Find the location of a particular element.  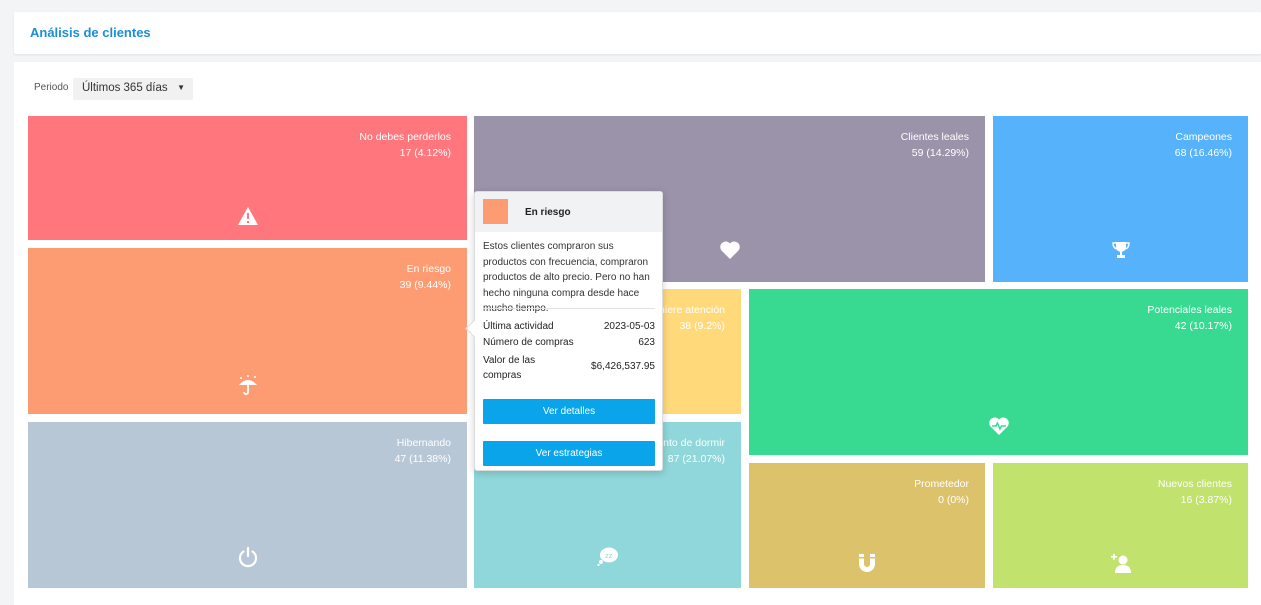

segment-name: Hibernando is located at coordinates (423, 443).